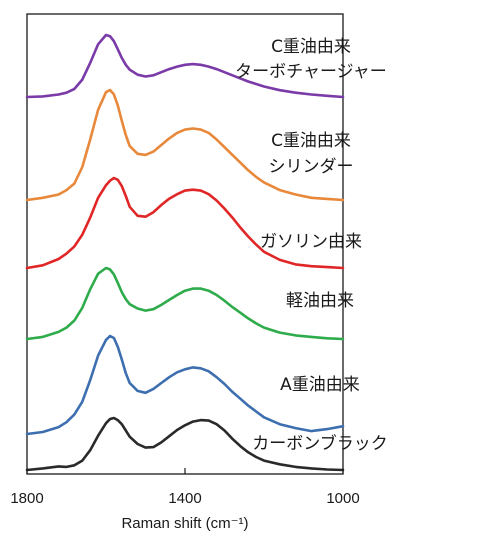 The image size is (483, 537). I want to click on series-label-0-line-1: ターボチャージャー, so click(311, 72).